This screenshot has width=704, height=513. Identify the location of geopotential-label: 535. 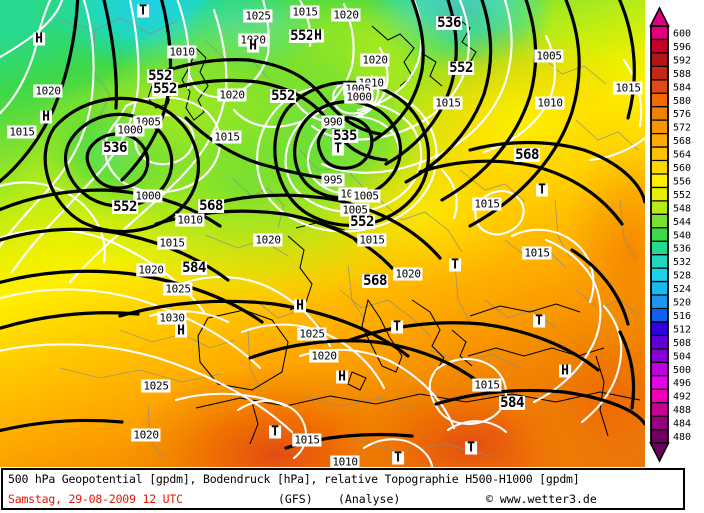
(345, 136).